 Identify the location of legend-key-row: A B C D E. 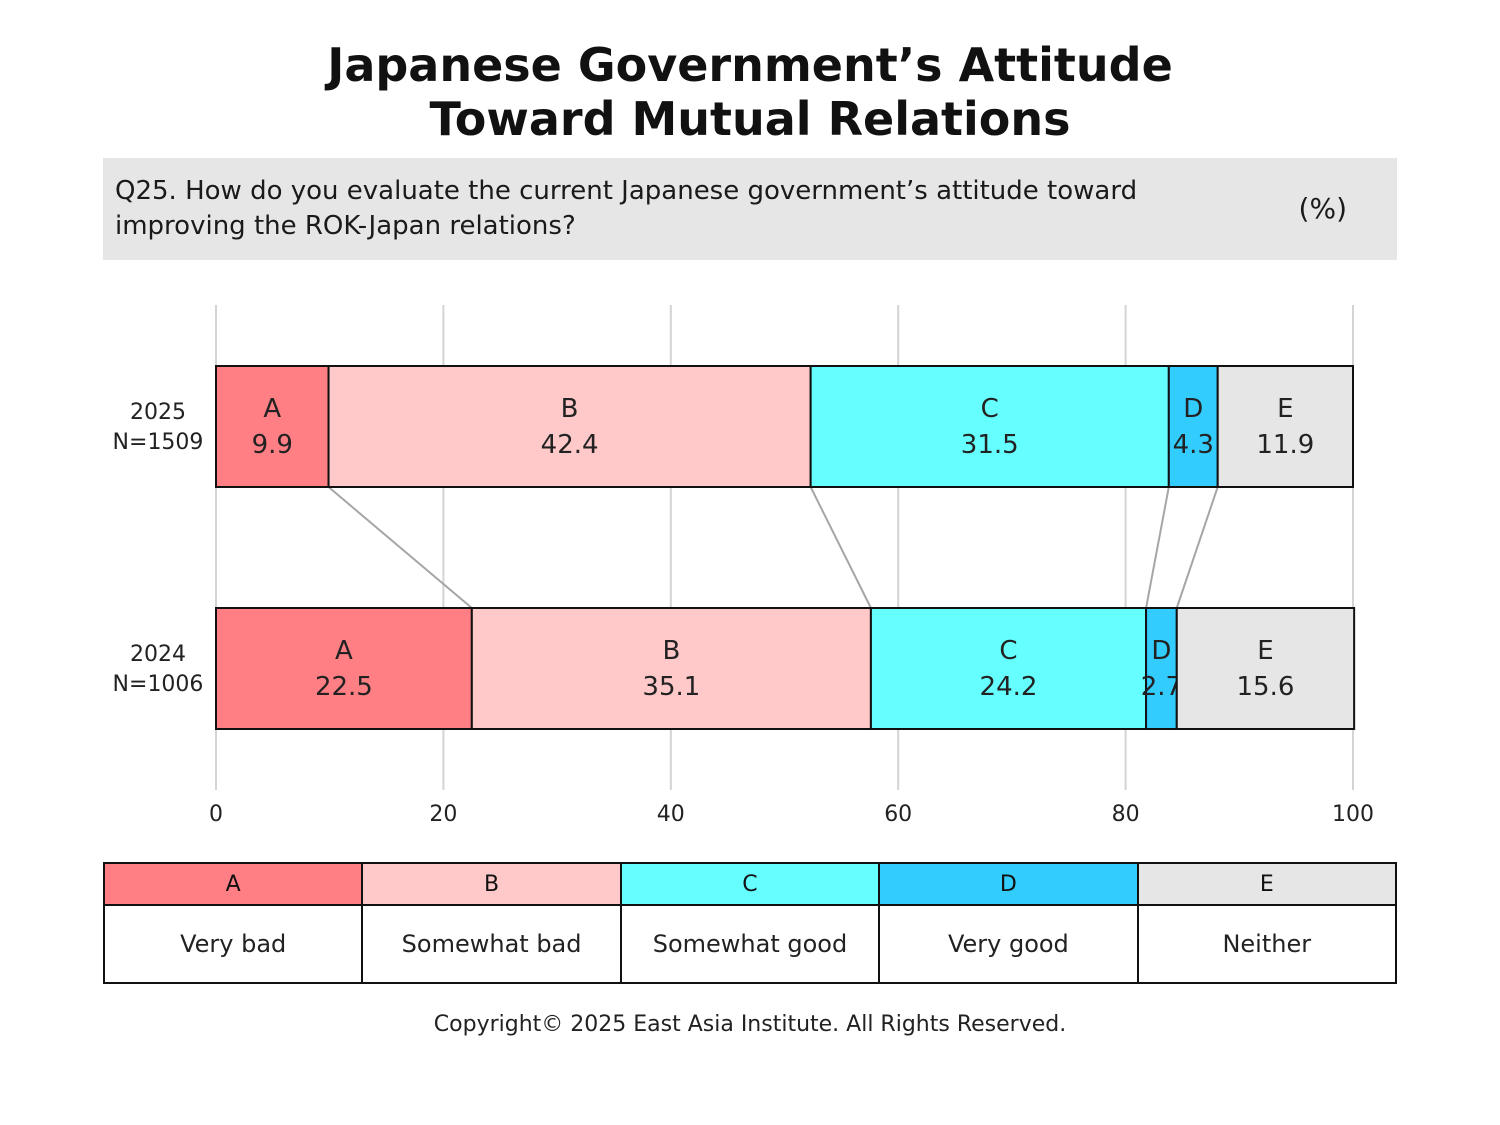
(750, 884).